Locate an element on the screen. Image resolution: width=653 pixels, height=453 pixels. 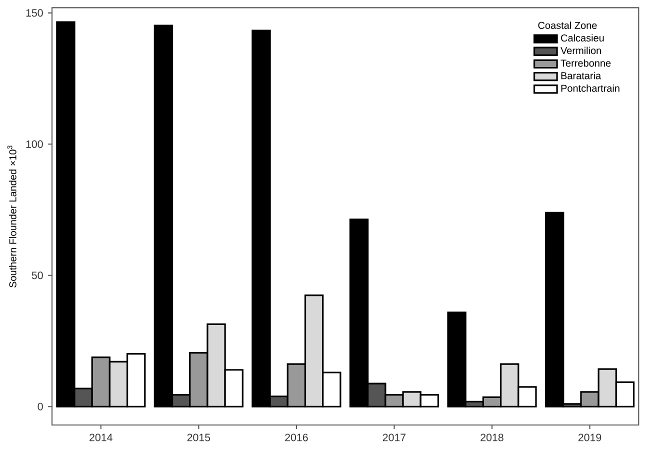
y-tick-label: 150 is located at coordinates (34, 13).